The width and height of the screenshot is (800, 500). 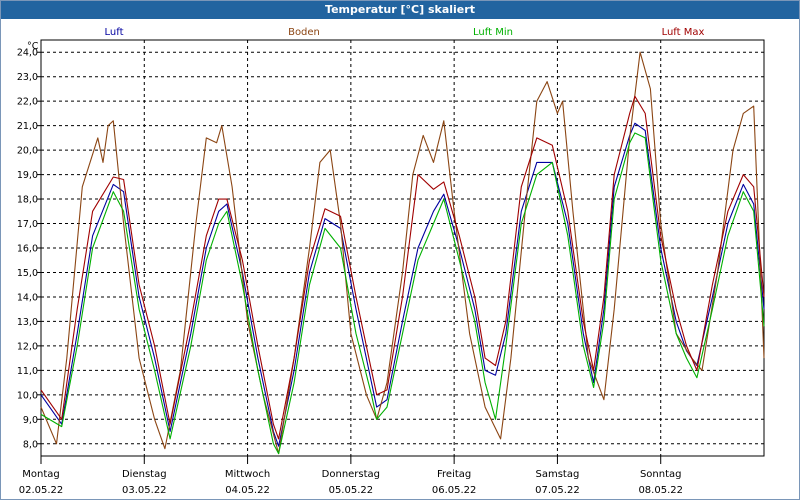 I want to click on legend-entry: Luft Min, so click(x=493, y=32).